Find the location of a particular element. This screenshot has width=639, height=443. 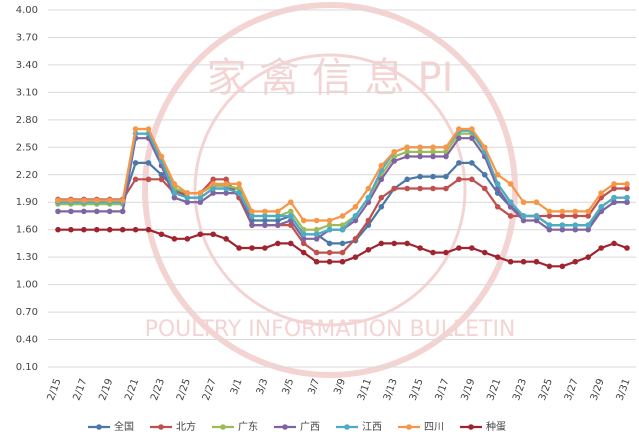

x-tick-label: 2/17 is located at coordinates (80, 389).